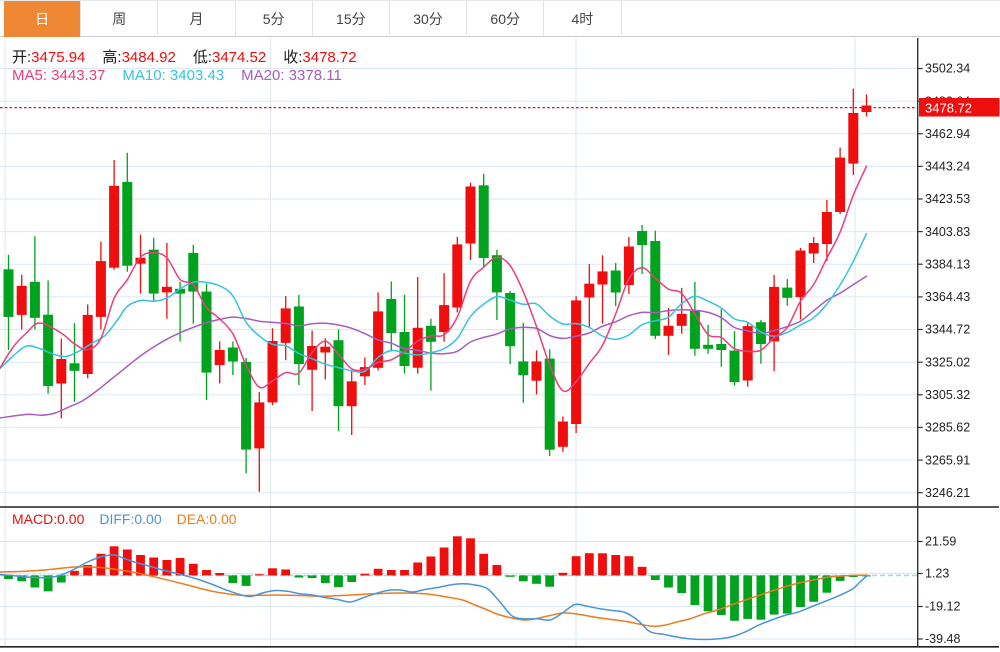 The width and height of the screenshot is (1000, 652). I want to click on svg-text: 3344.72, so click(947, 330).